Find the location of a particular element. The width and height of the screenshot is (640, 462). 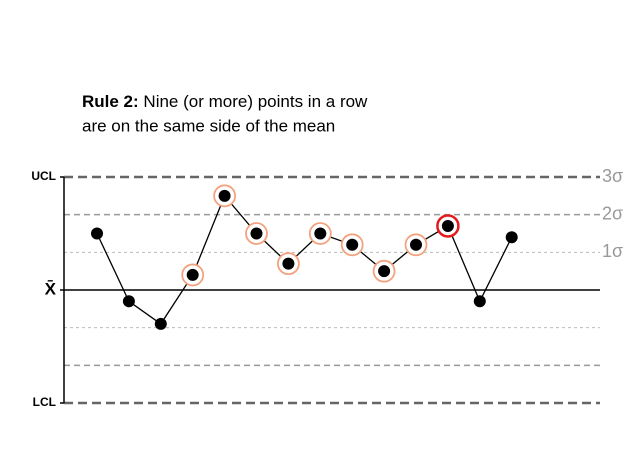

y-tick-label: X̄ is located at coordinates (51, 288).